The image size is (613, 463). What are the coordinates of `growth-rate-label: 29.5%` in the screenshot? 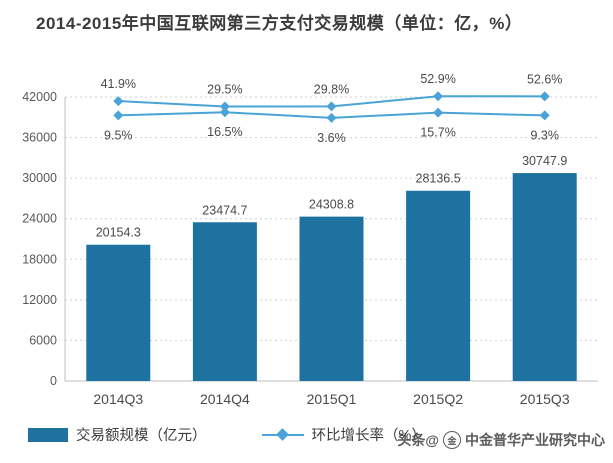 It's located at (224, 90).